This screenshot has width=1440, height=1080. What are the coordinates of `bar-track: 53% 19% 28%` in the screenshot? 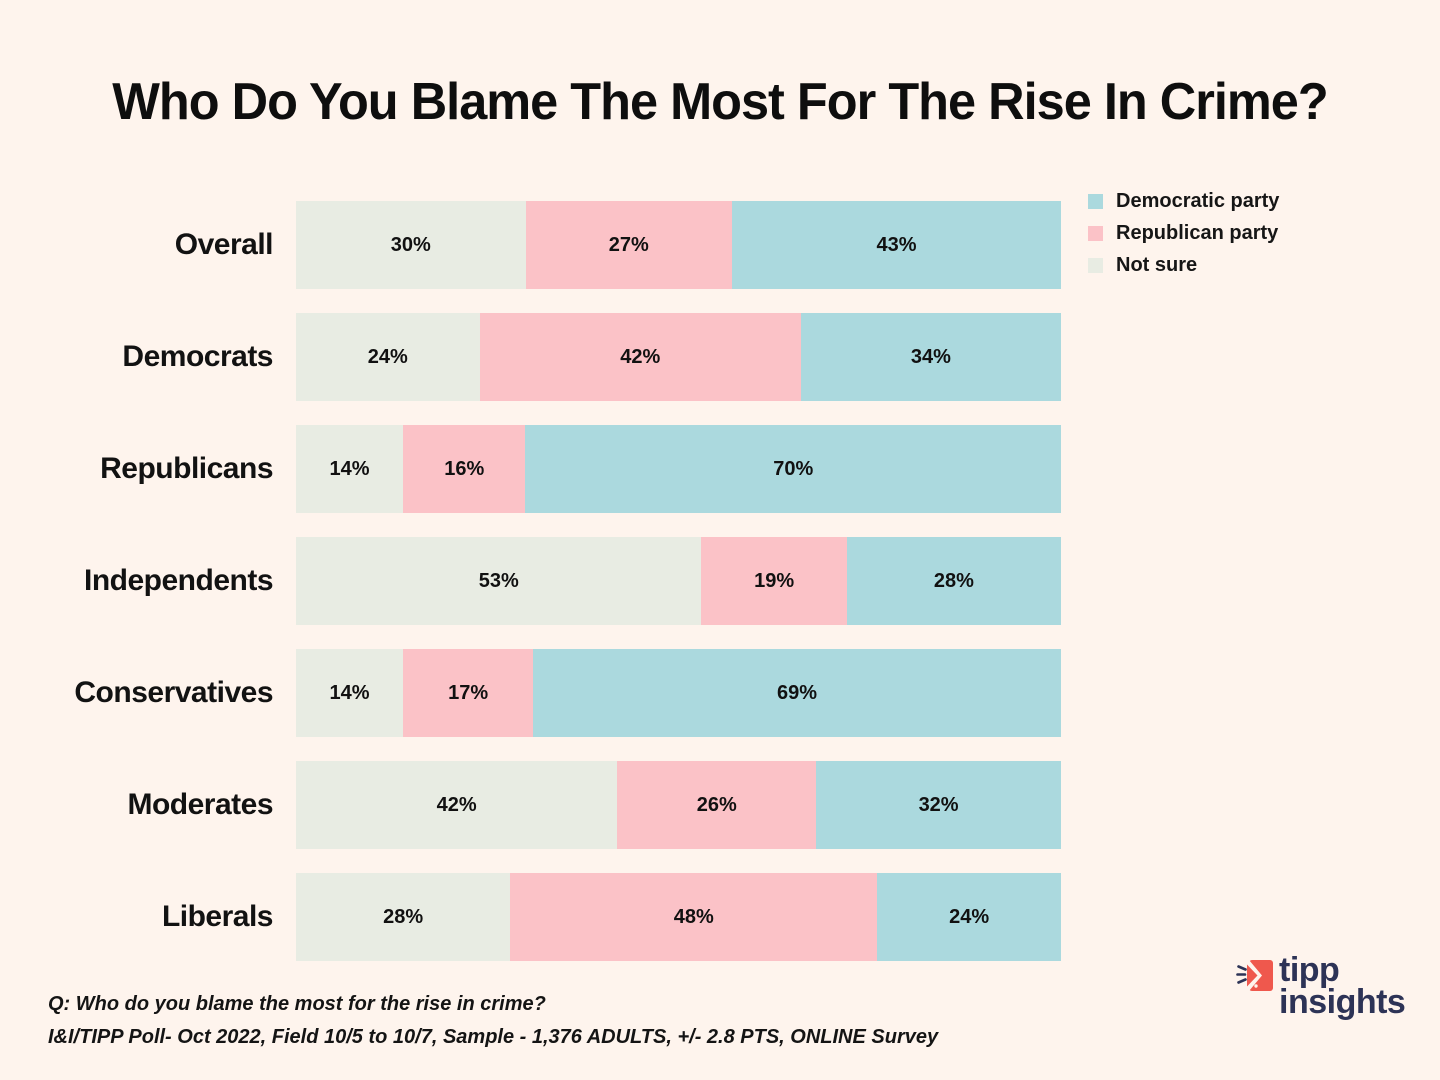 It's located at (678, 581).